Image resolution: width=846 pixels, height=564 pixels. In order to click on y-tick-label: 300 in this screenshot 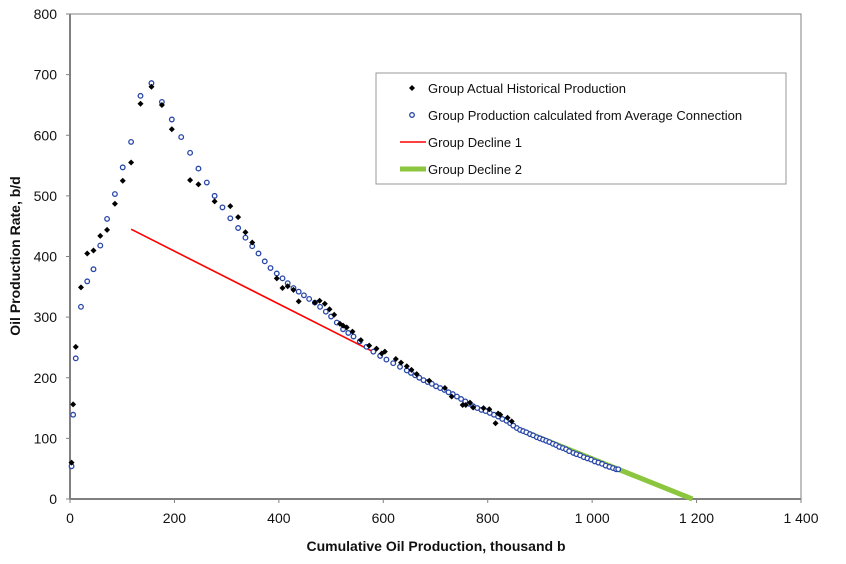, I will do `click(46, 317)`.